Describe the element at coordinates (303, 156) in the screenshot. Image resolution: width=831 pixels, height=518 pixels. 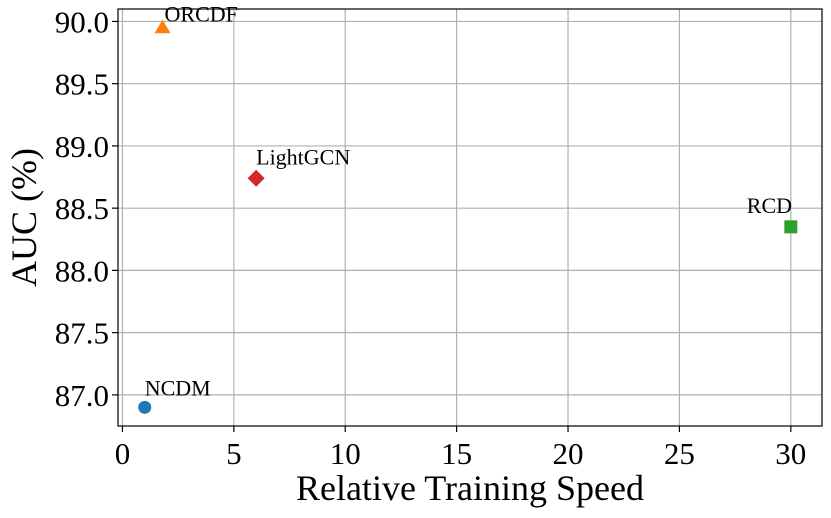
I see `lightgcn-label: LightGCN` at that location.